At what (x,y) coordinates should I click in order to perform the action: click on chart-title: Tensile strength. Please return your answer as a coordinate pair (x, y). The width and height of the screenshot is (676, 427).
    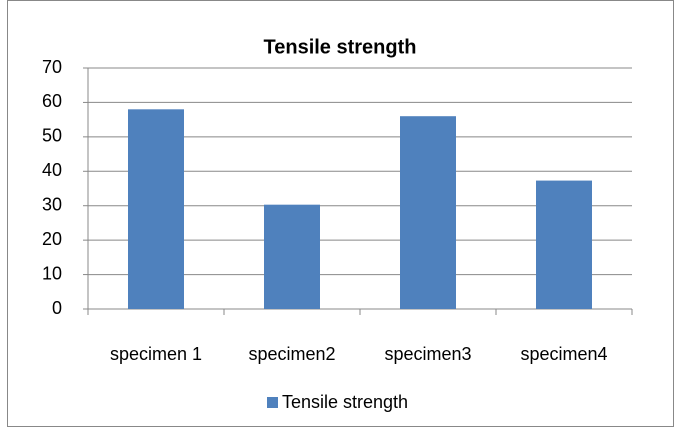
    Looking at the image, I should click on (340, 47).